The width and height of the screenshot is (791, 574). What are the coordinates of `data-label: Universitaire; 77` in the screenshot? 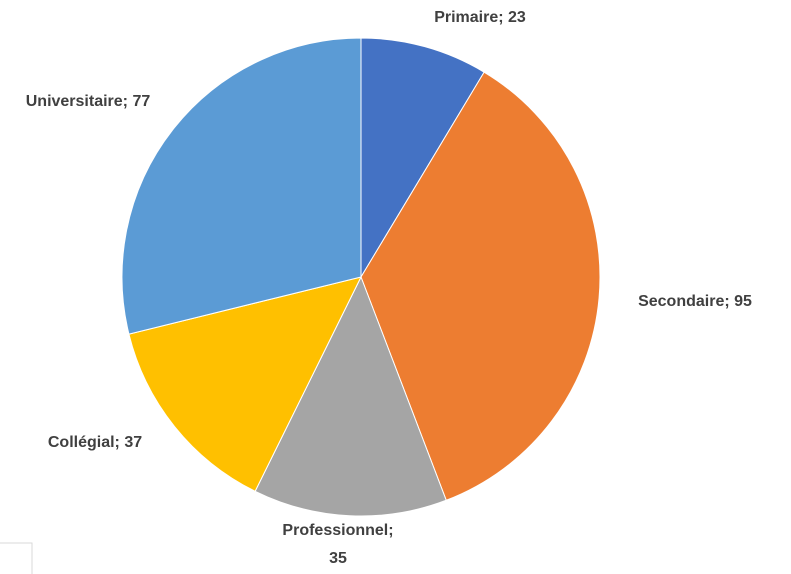 It's located at (88, 101).